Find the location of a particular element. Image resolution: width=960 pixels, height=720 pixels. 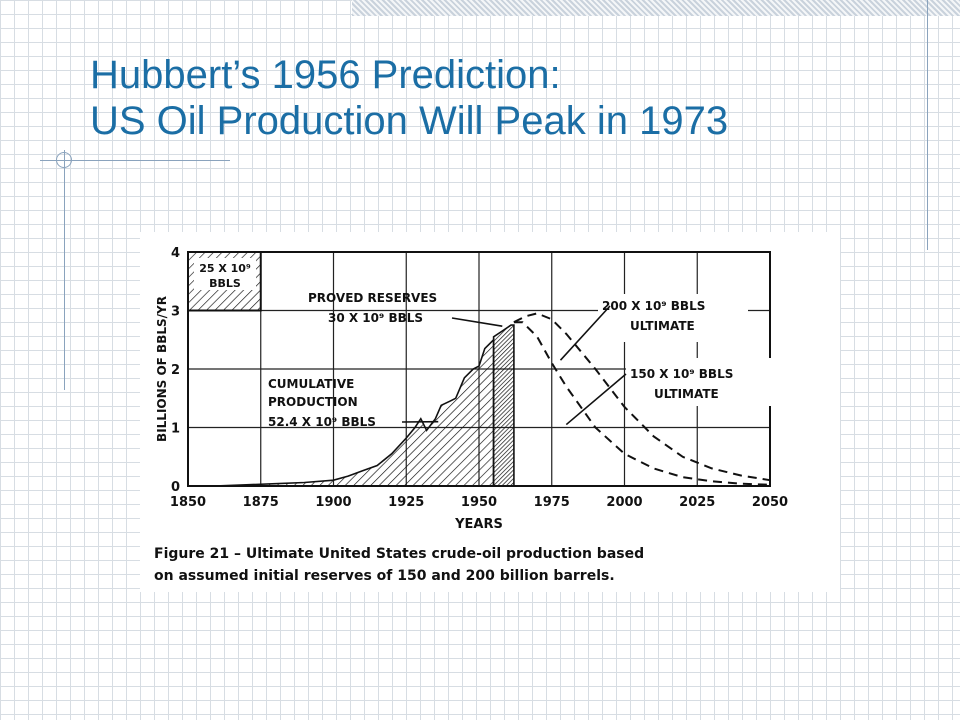

cumulative-production-area is located at coordinates (354, 412).